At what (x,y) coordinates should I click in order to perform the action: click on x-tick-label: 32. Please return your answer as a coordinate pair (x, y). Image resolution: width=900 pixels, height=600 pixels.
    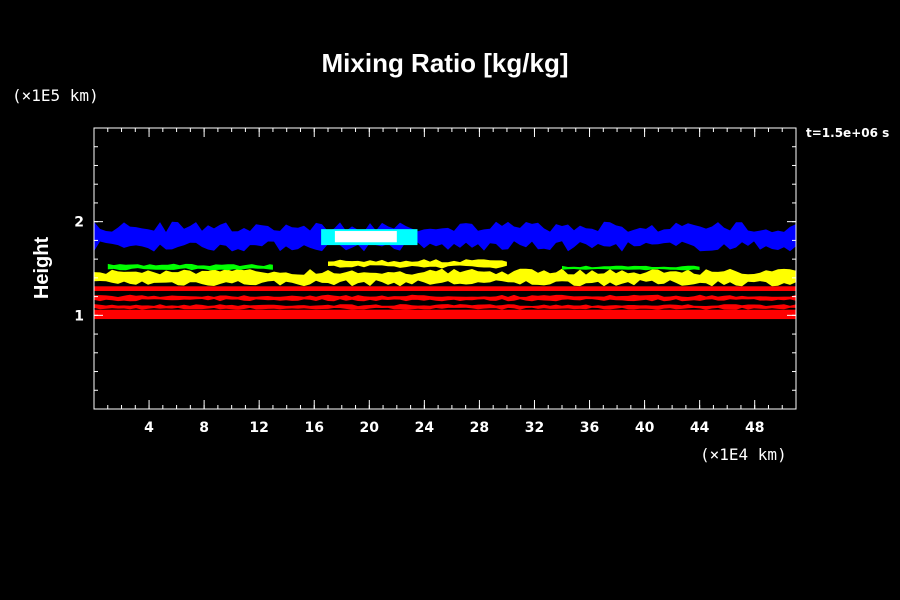
    Looking at the image, I should click on (534, 428).